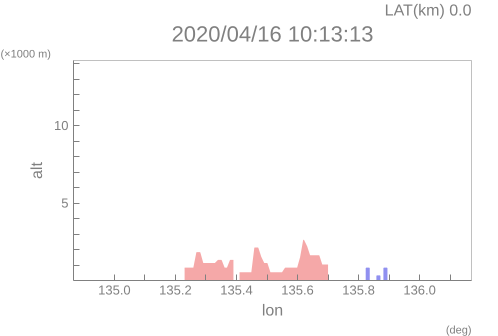  Describe the element at coordinates (273, 311) in the screenshot. I see `x-axis-title: lon` at that location.